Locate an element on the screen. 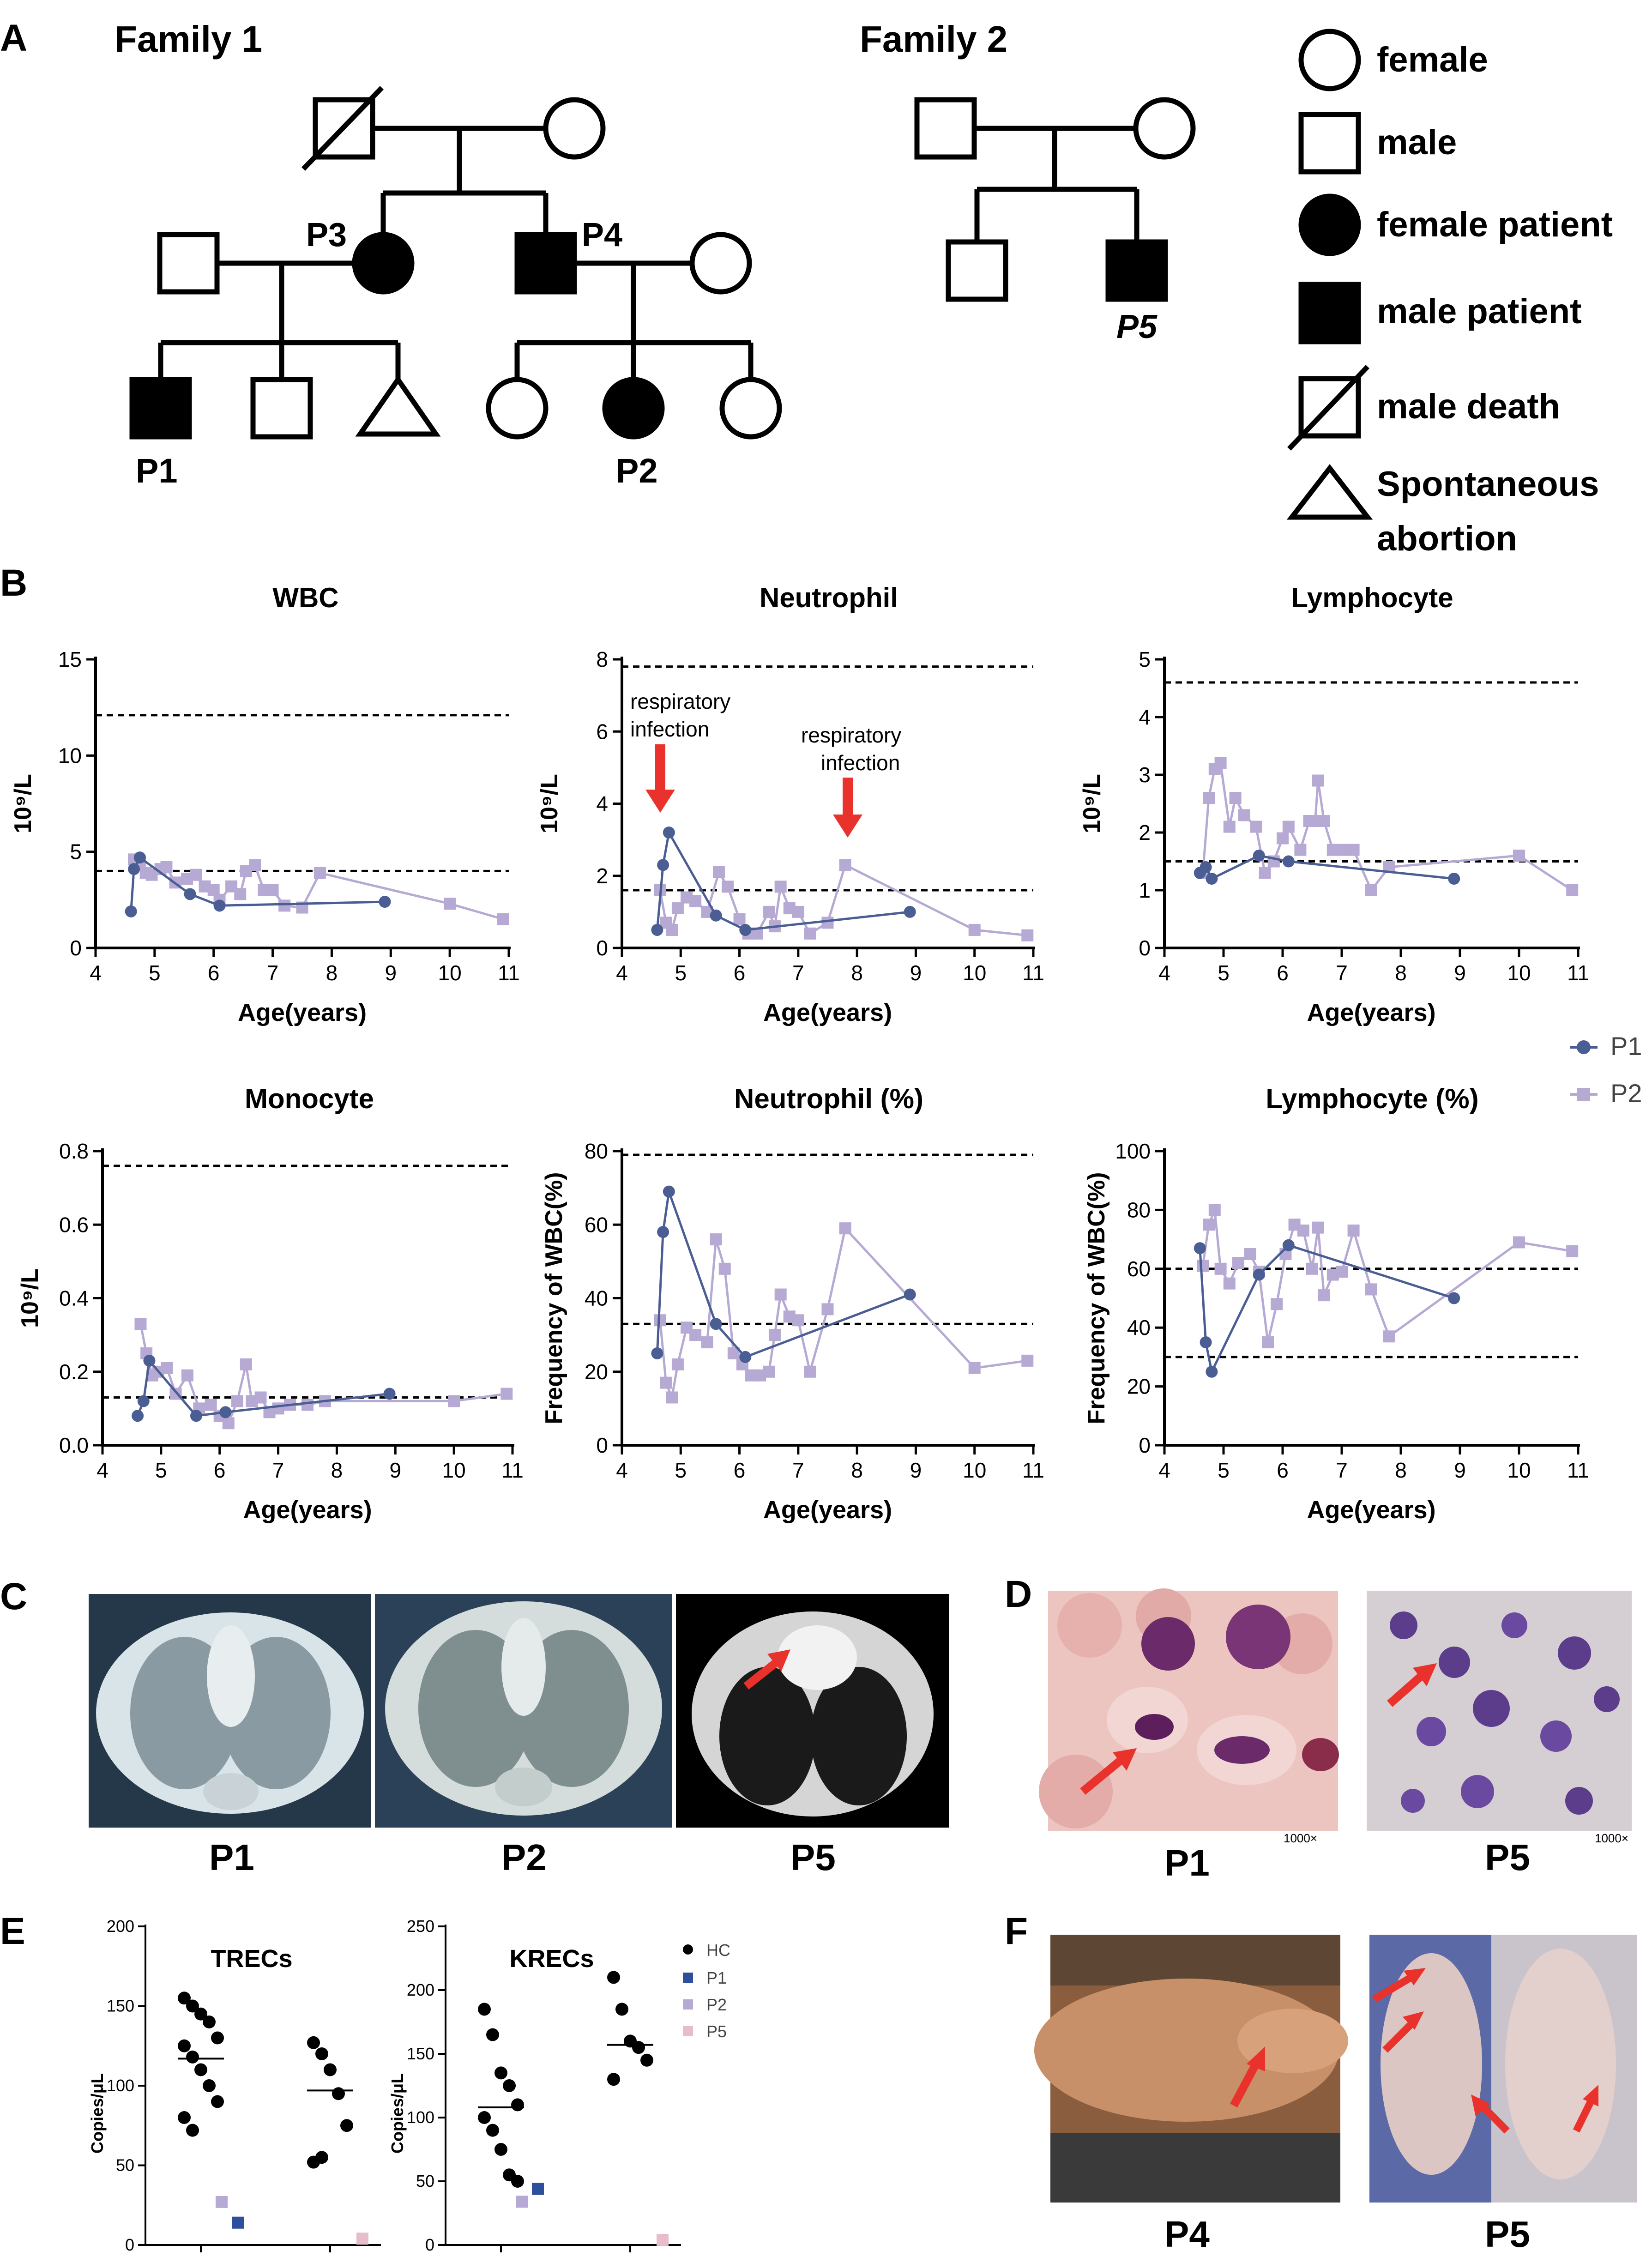 The width and height of the screenshot is (1652, 2257). chart-title: Neutrophil is located at coordinates (829, 597).